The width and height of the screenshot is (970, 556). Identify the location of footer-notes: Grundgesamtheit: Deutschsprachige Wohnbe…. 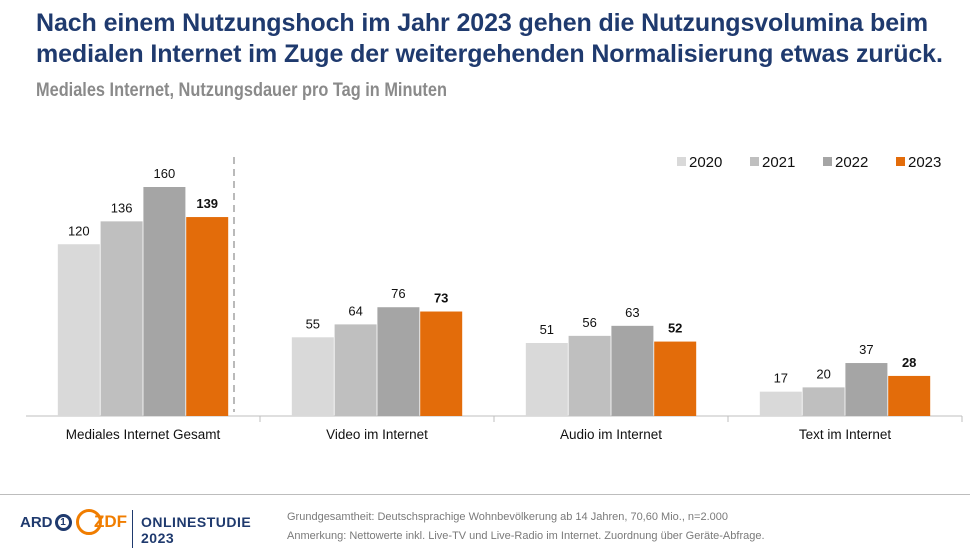
(526, 527).